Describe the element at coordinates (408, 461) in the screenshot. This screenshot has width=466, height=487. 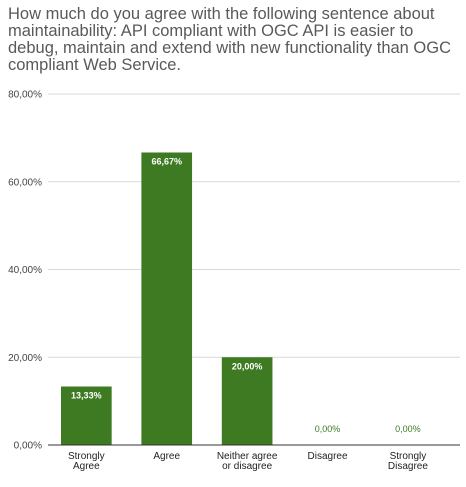
I see `x-tick-label: Strongly Disagree` at that location.